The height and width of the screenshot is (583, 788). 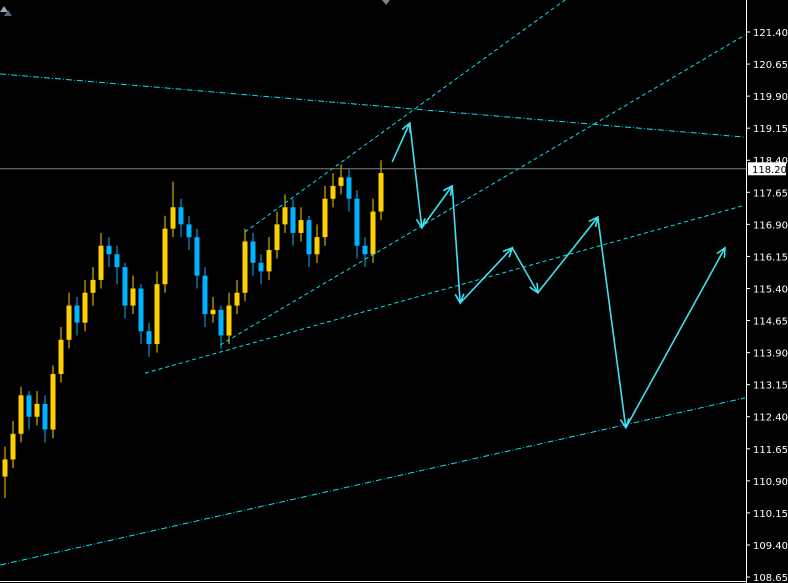 What do you see at coordinates (386, 2) in the screenshot?
I see `chart-shift-marker-icon` at bounding box center [386, 2].